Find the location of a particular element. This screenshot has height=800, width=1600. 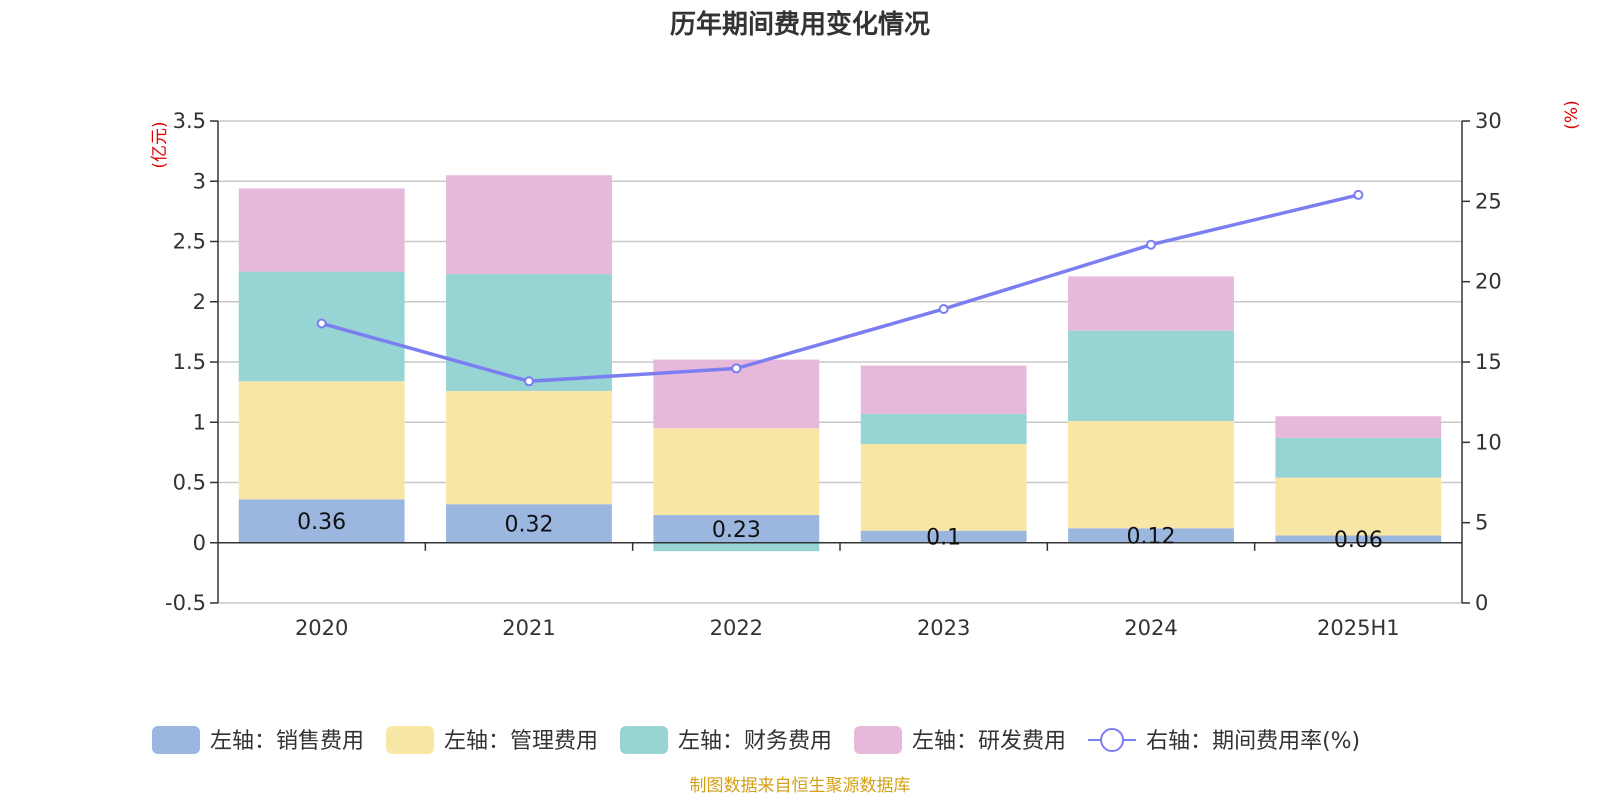

chart-title: 历年期间费用变化情况 is located at coordinates (800, 24).